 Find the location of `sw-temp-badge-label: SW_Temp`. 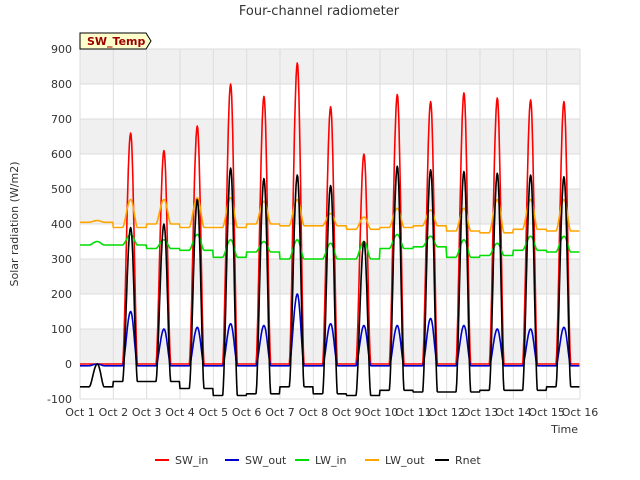

sw-temp-badge-label: SW_Temp is located at coordinates (116, 41).